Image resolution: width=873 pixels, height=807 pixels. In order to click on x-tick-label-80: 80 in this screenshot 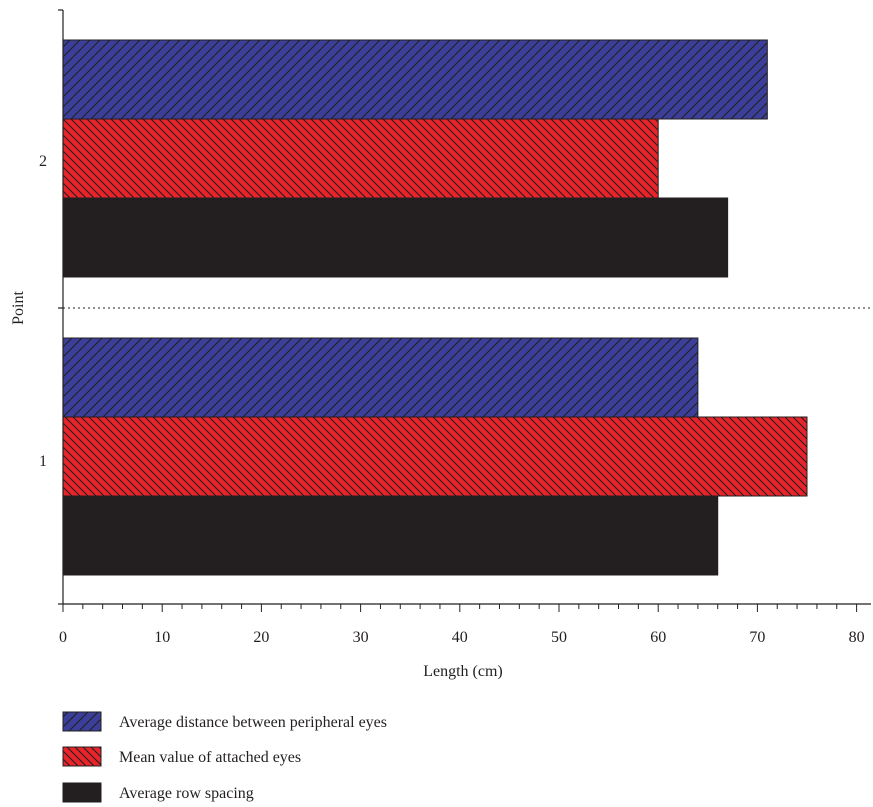, I will do `click(857, 637)`.